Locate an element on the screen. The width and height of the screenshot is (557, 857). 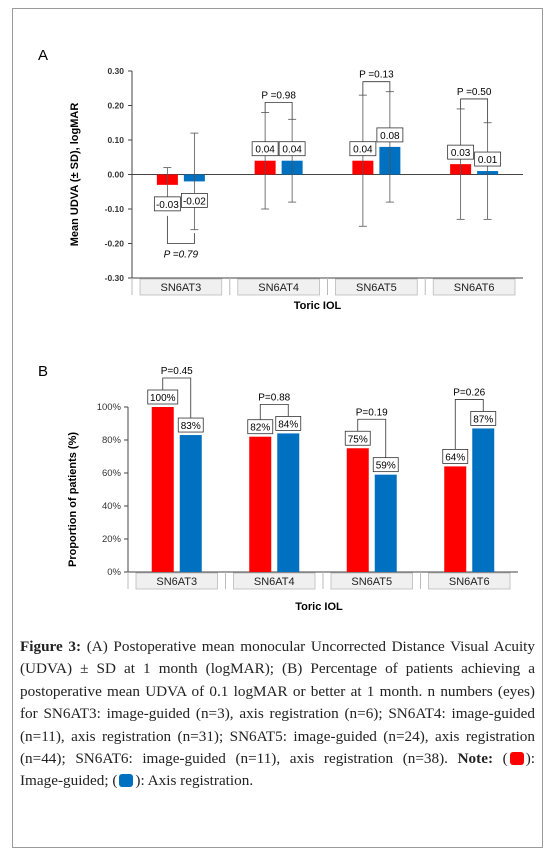
x-tick-label-a: SN6AT3 is located at coordinates (180, 288).